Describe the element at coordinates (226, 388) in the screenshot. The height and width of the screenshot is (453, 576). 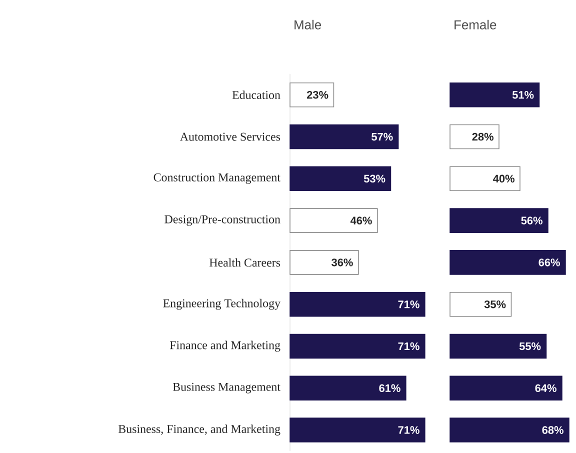
I see `y-tick-label: Business Management` at that location.